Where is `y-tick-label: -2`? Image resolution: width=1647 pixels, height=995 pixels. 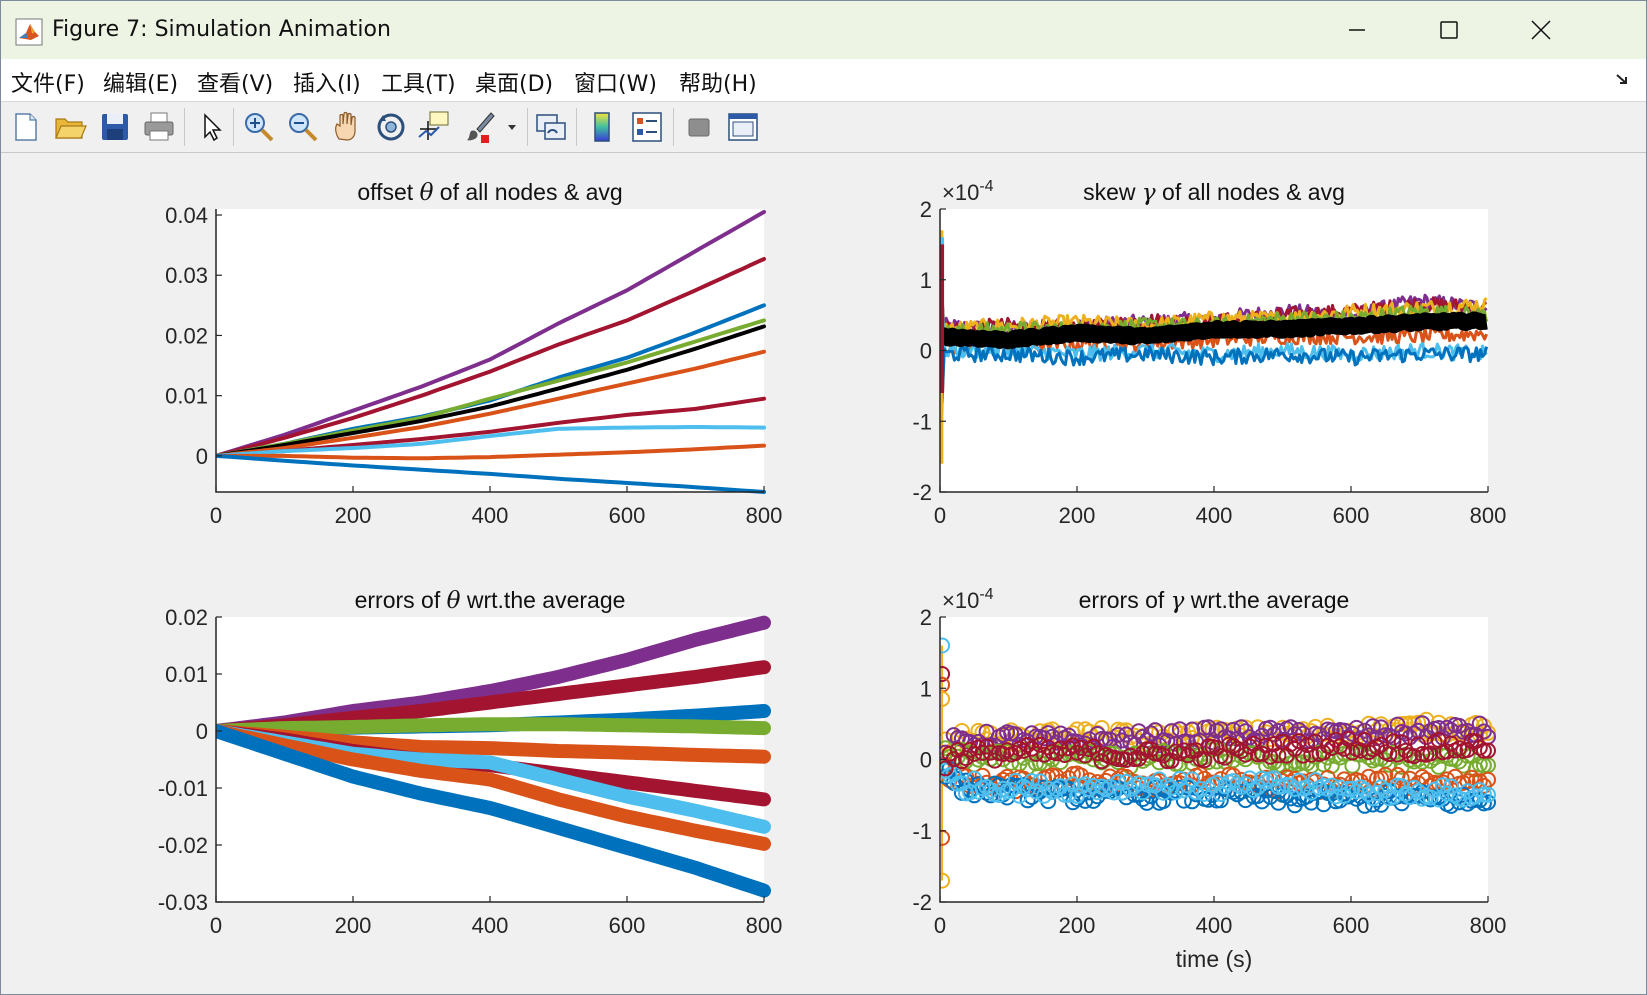
y-tick-label: -2 is located at coordinates (922, 902).